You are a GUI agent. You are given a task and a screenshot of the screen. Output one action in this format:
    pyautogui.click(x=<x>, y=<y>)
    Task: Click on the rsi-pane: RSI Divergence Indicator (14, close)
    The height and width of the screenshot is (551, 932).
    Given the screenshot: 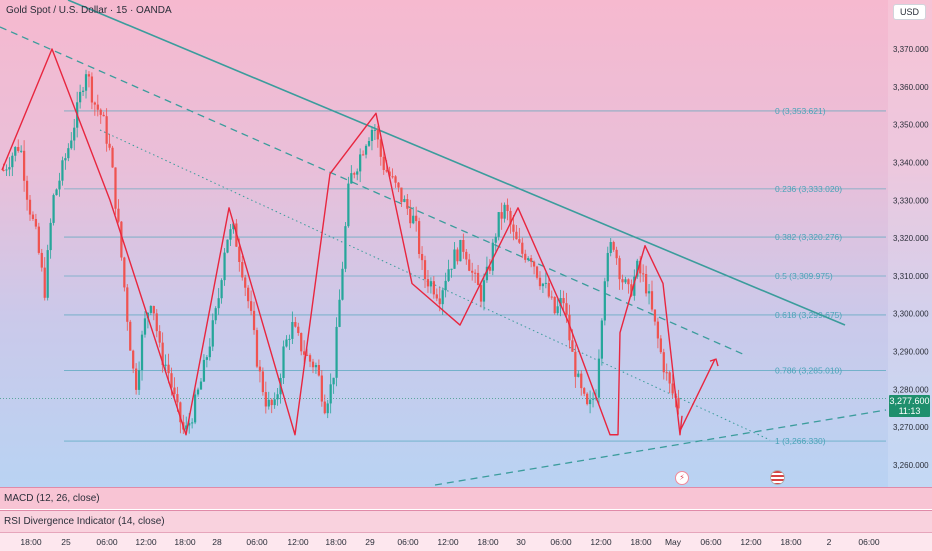 What is the action you would take?
    pyautogui.click(x=466, y=521)
    